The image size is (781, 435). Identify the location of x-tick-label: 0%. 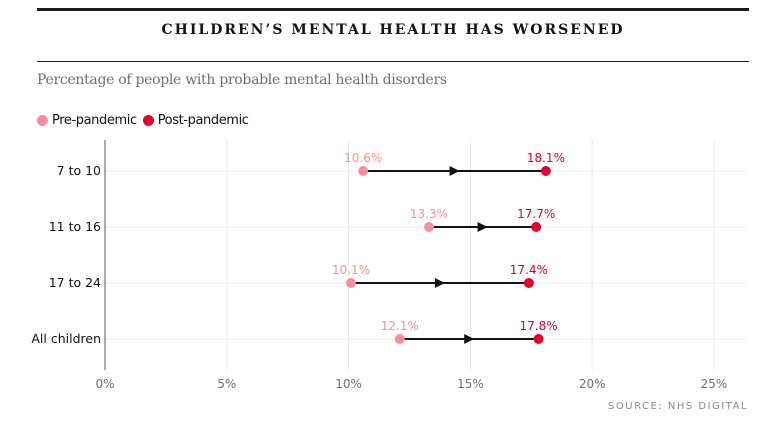
(104, 384).